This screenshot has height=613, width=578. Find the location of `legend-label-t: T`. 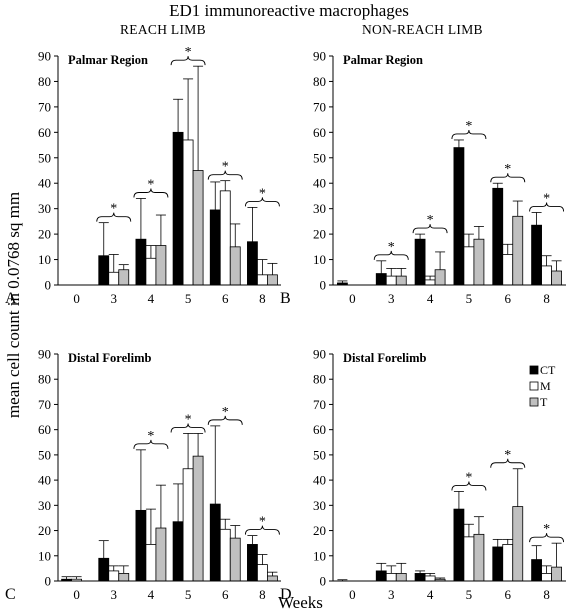

legend-label-t: T is located at coordinates (544, 402).